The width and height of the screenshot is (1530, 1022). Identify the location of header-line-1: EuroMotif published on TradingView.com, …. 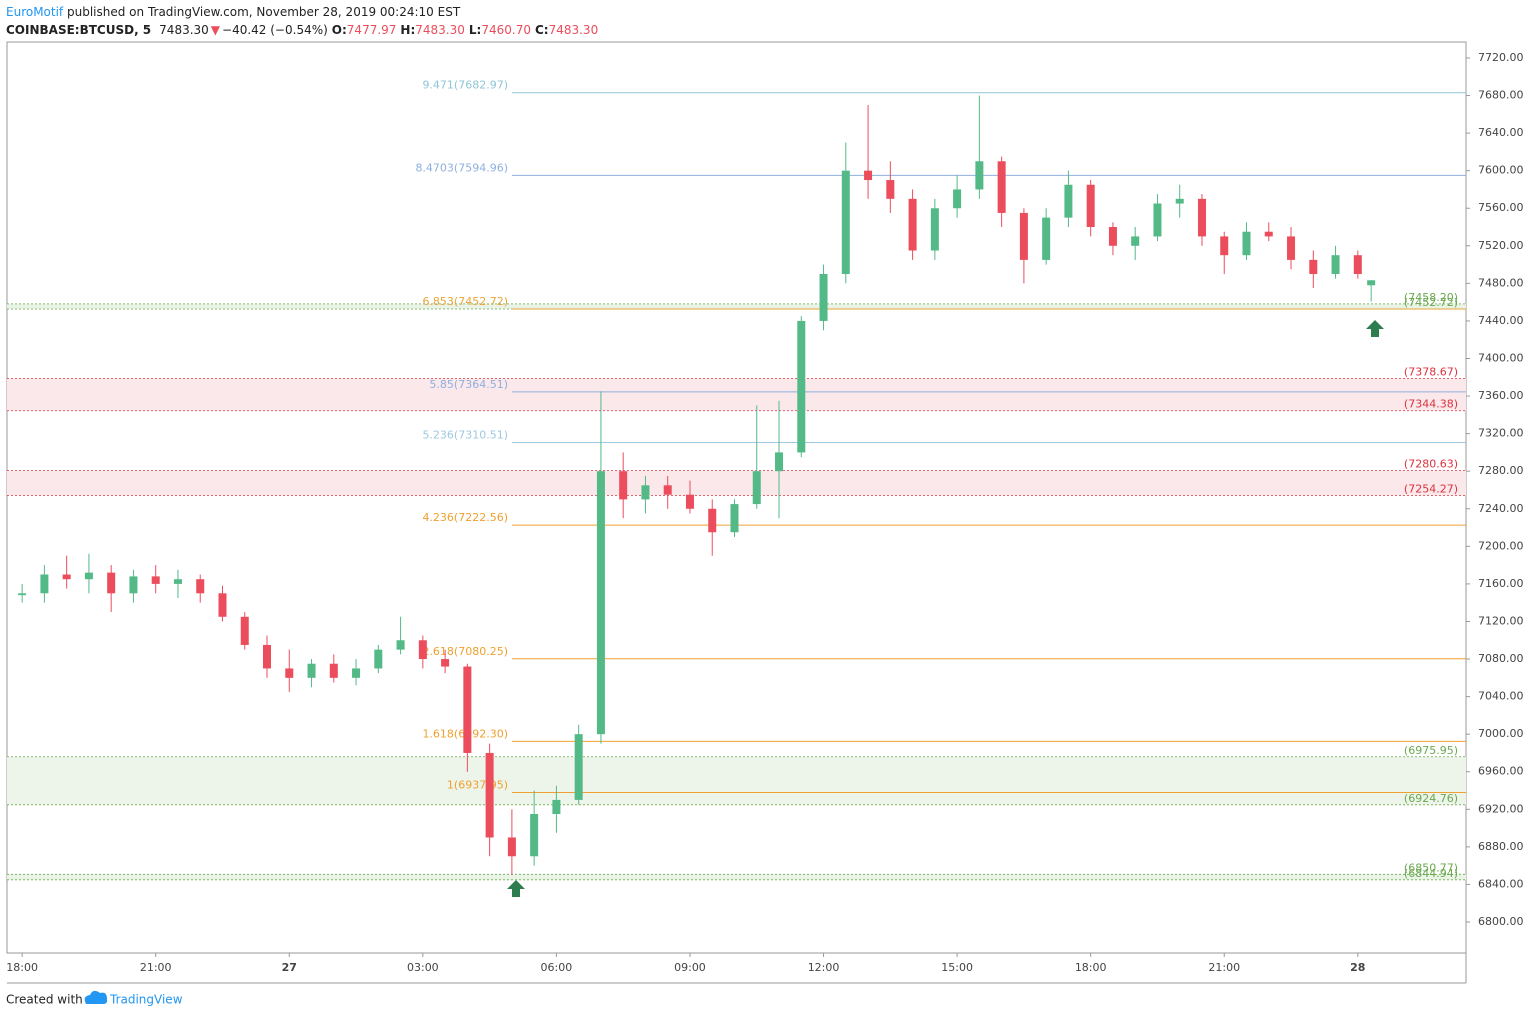
(233, 12).